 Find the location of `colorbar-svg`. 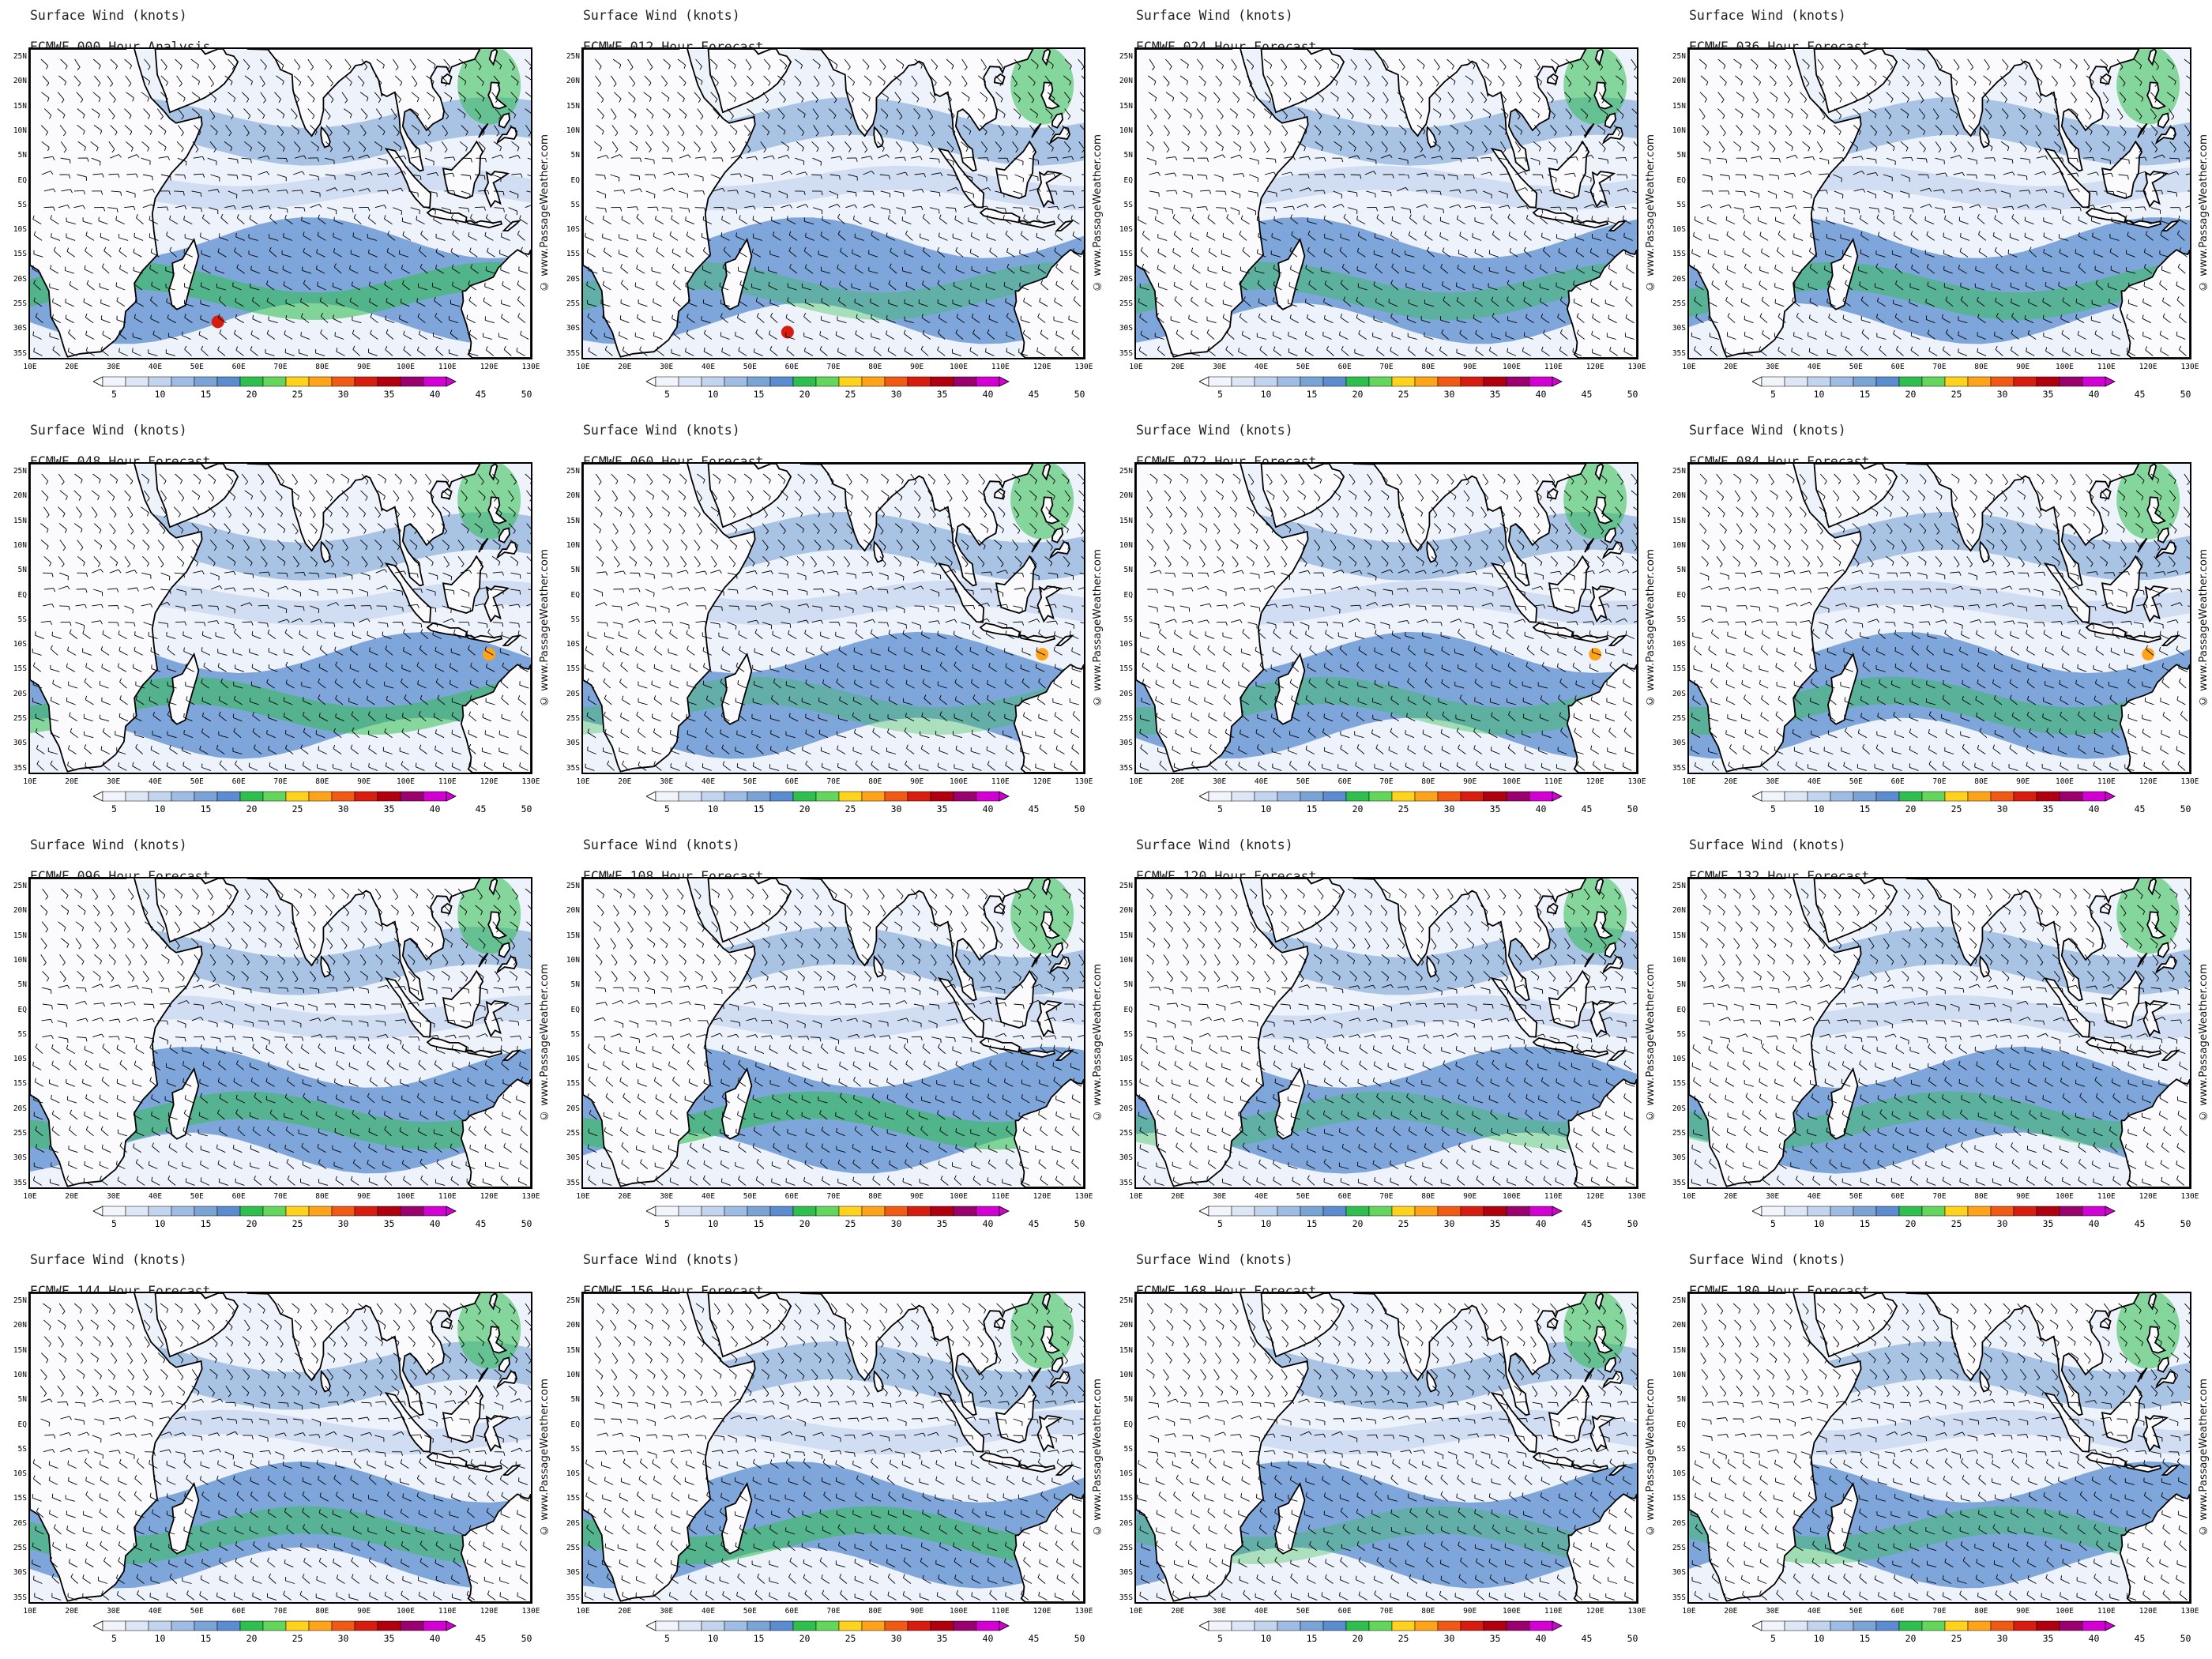

colorbar-svg is located at coordinates (1381, 382).